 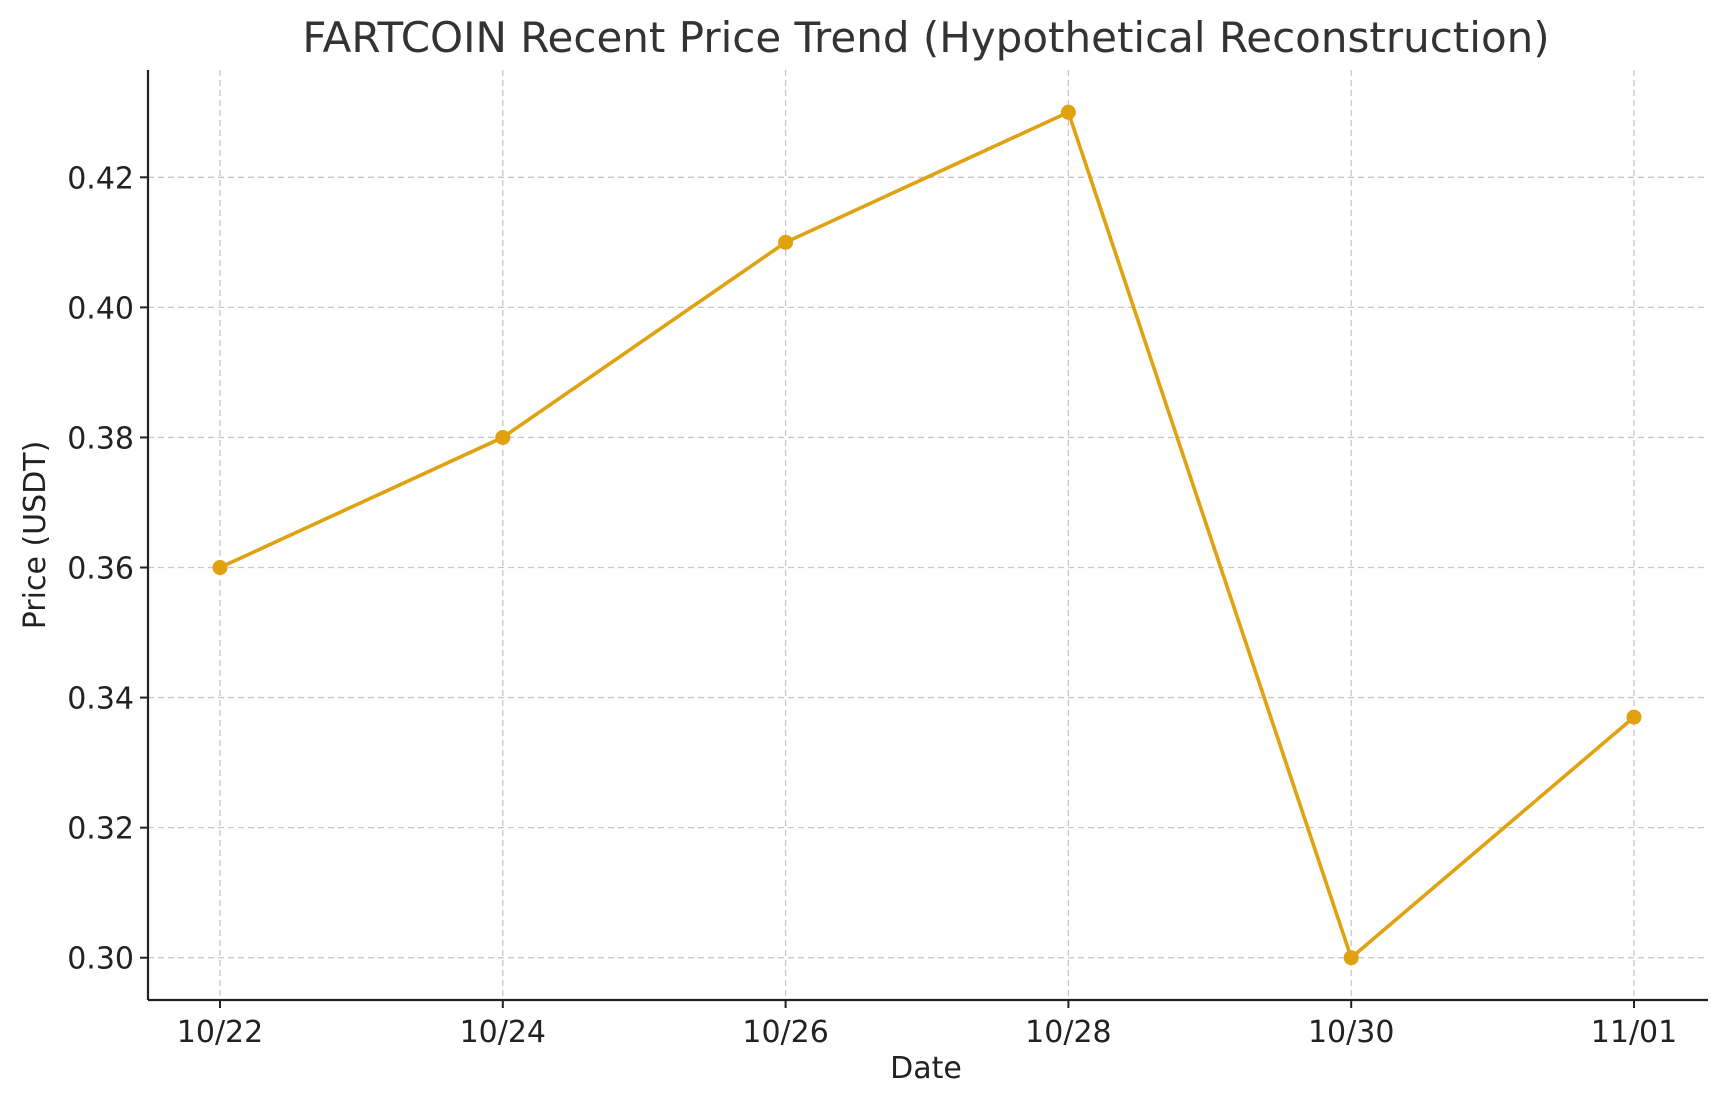 I want to click on y-tick-label: 0.38, so click(x=100, y=438).